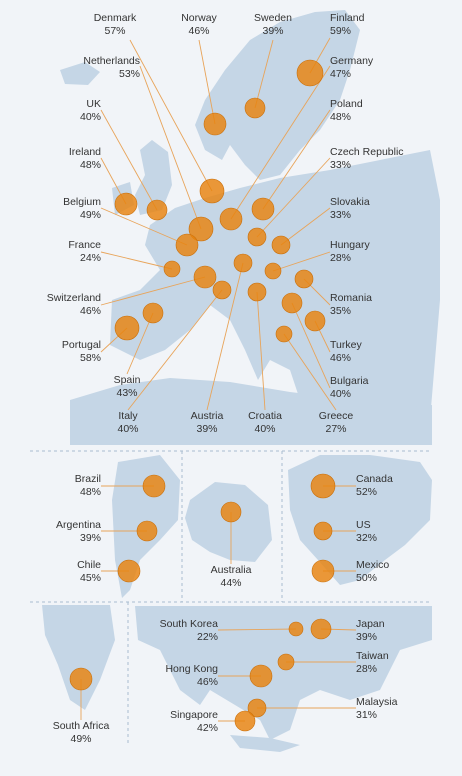 Image resolution: width=462 pixels, height=776 pixels. Describe the element at coordinates (228, 522) in the screenshot. I see `land-australia` at that location.